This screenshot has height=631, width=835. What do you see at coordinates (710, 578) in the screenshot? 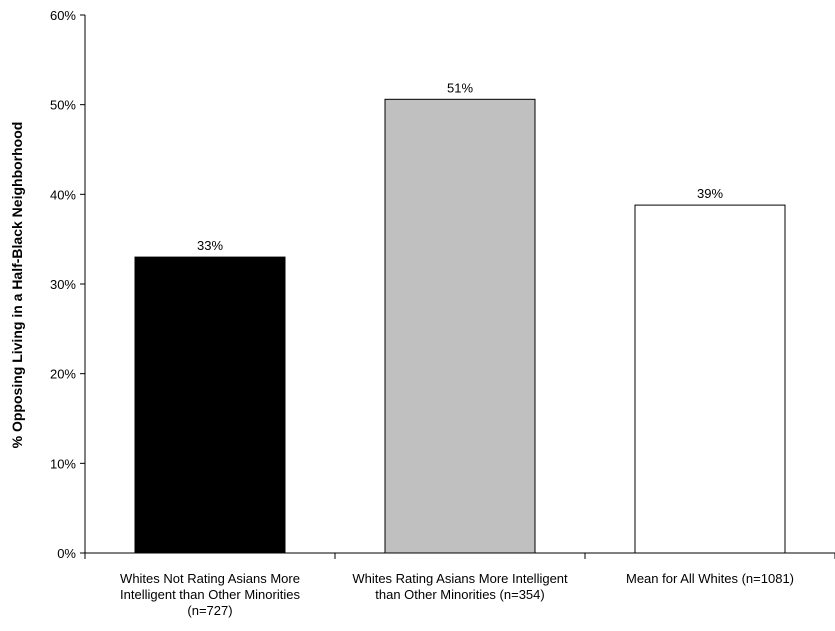
I see `x-tick-label: Mean for All Whites (n=1081)` at bounding box center [710, 578].